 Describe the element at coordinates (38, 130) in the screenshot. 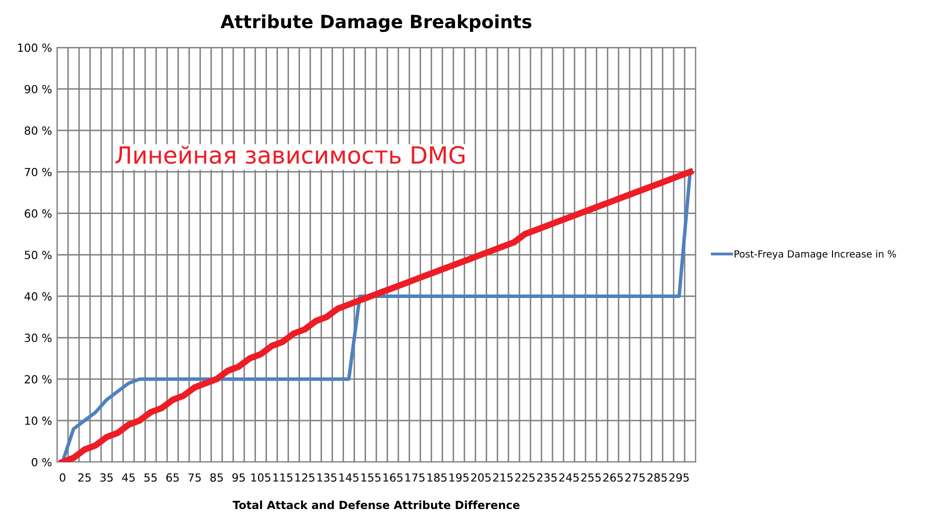

I see `y-tick-label: 80 %` at that location.